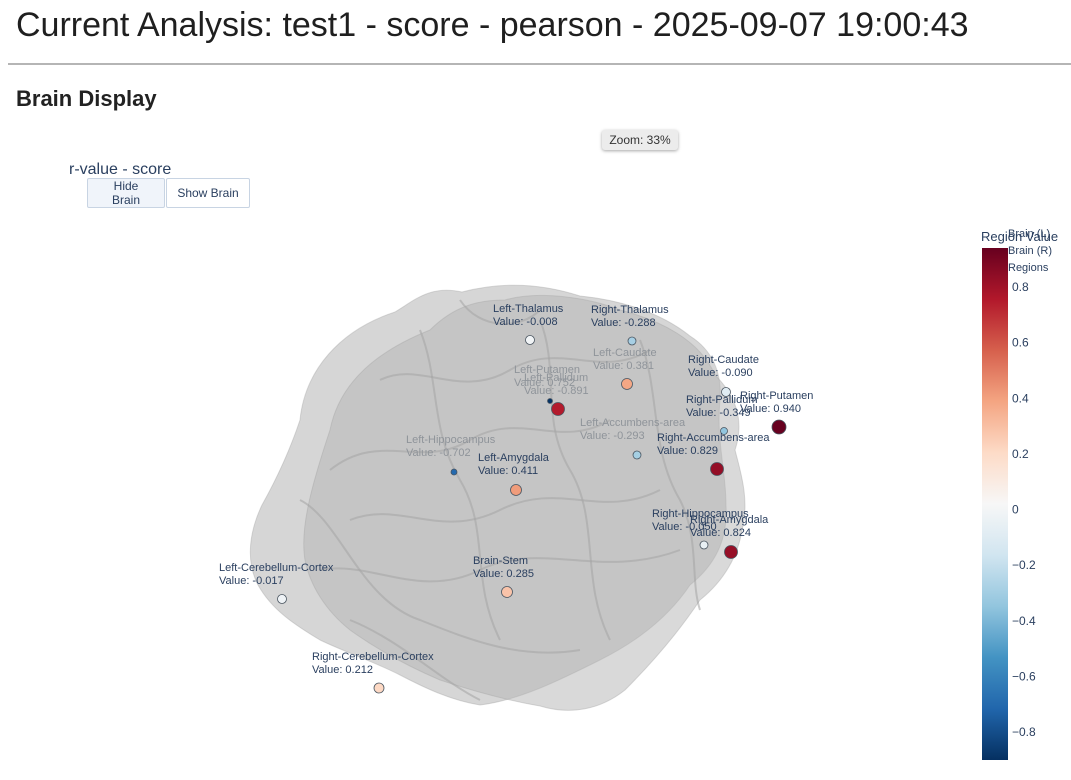 This screenshot has height=780, width=1071. I want to click on legend-item-brain-right: Brain (R), so click(1030, 251).